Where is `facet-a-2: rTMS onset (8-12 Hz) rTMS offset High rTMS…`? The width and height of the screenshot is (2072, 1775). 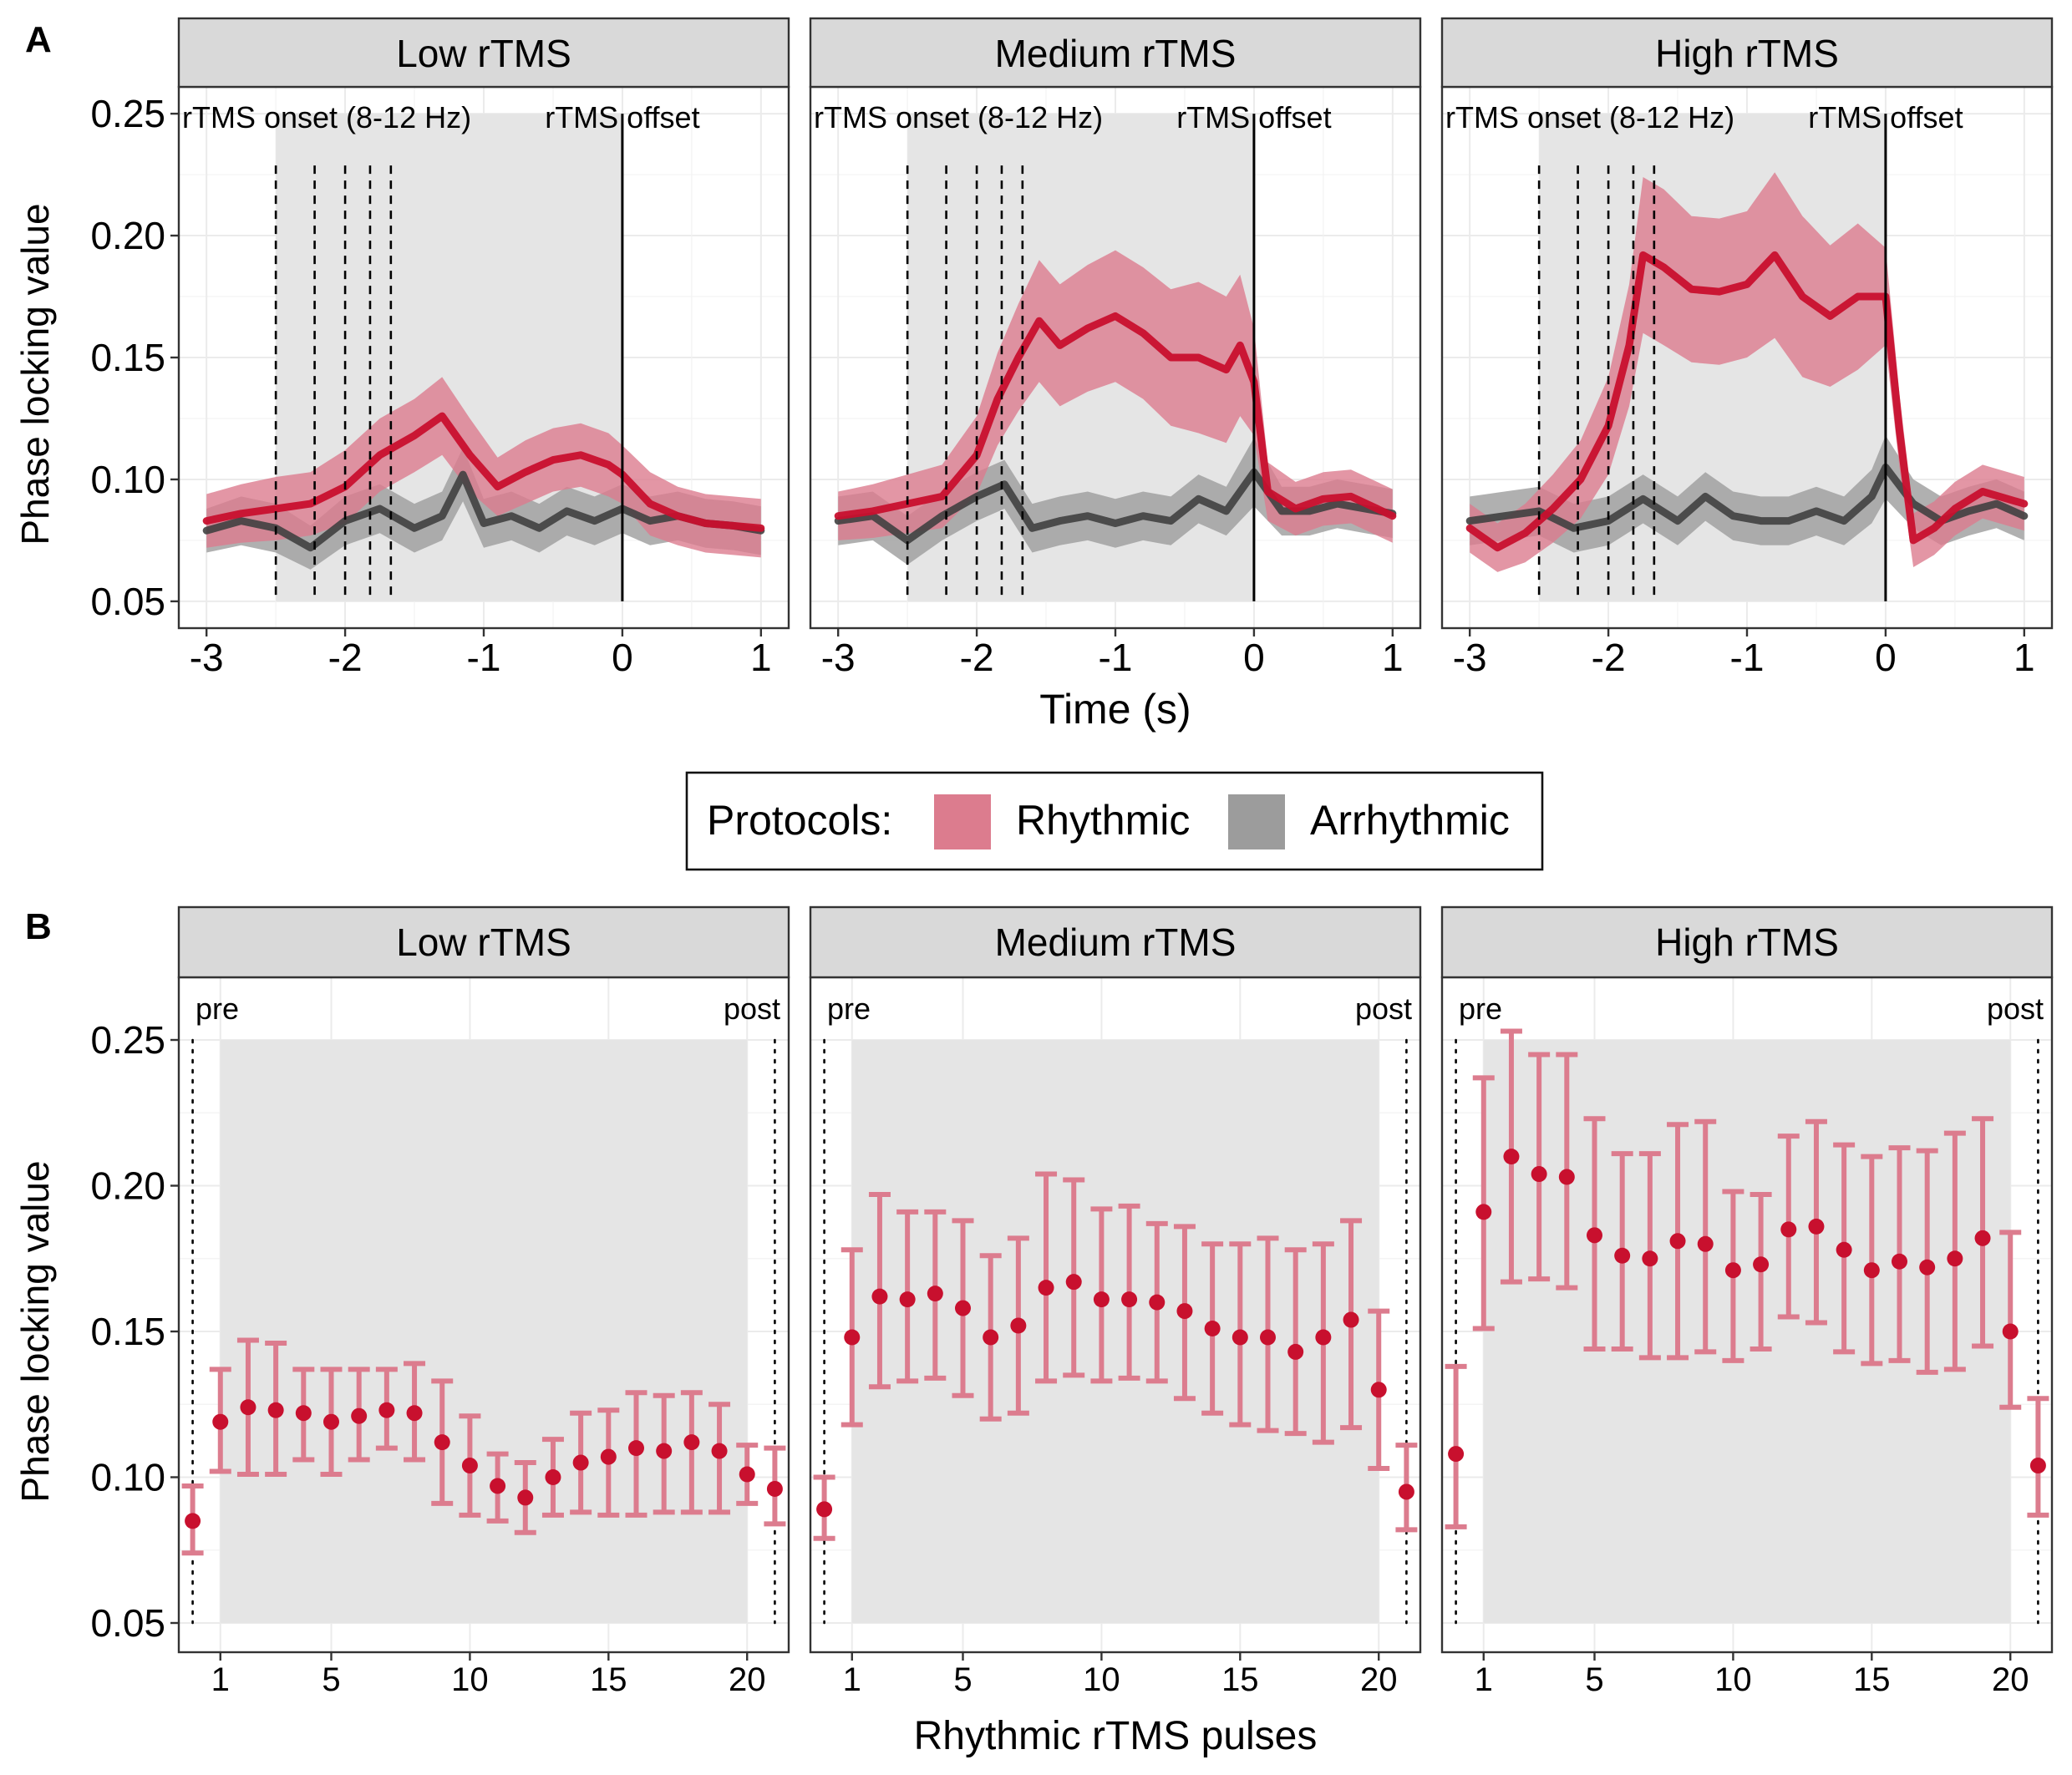
facet-a-2: rTMS onset (8-12 Hz) rTMS offset High rTMS… is located at coordinates (1747, 348).